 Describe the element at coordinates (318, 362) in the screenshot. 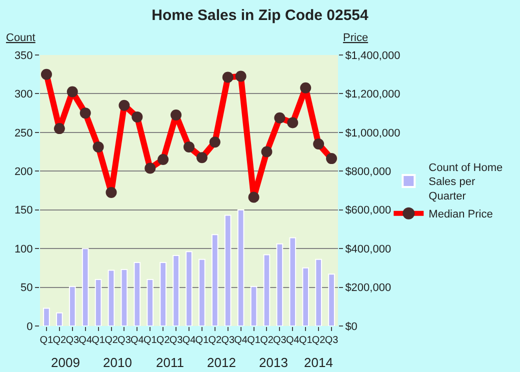

I see `text: 2014` at that location.